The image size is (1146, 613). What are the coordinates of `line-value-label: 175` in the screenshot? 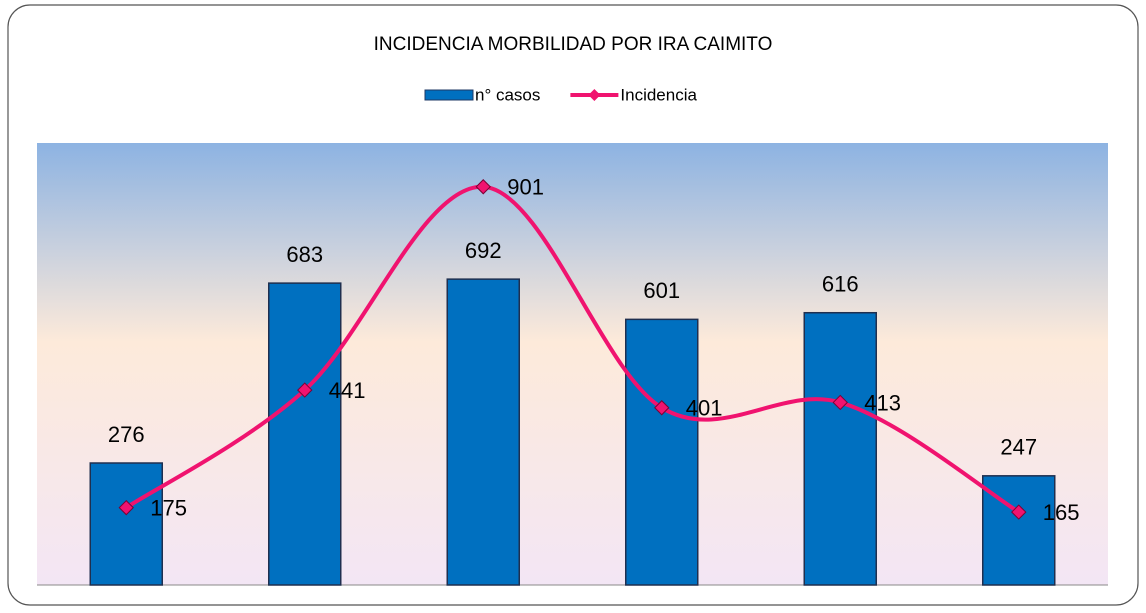 It's located at (168, 507).